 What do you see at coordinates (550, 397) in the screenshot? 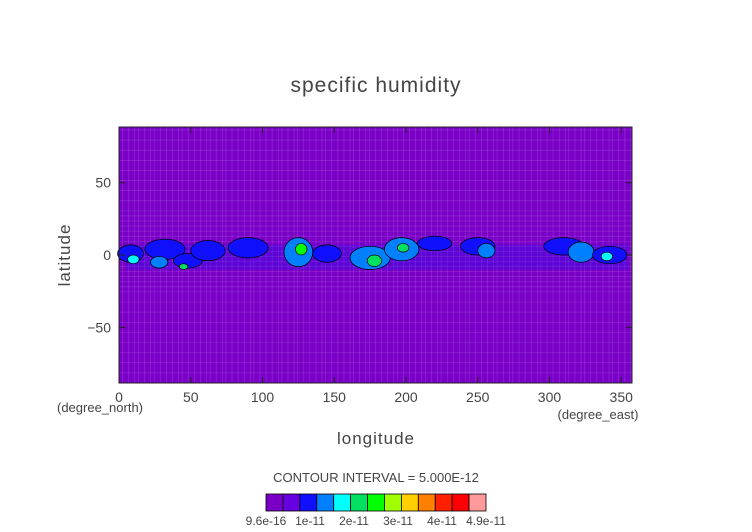
I see `x-tick-label: 300` at bounding box center [550, 397].